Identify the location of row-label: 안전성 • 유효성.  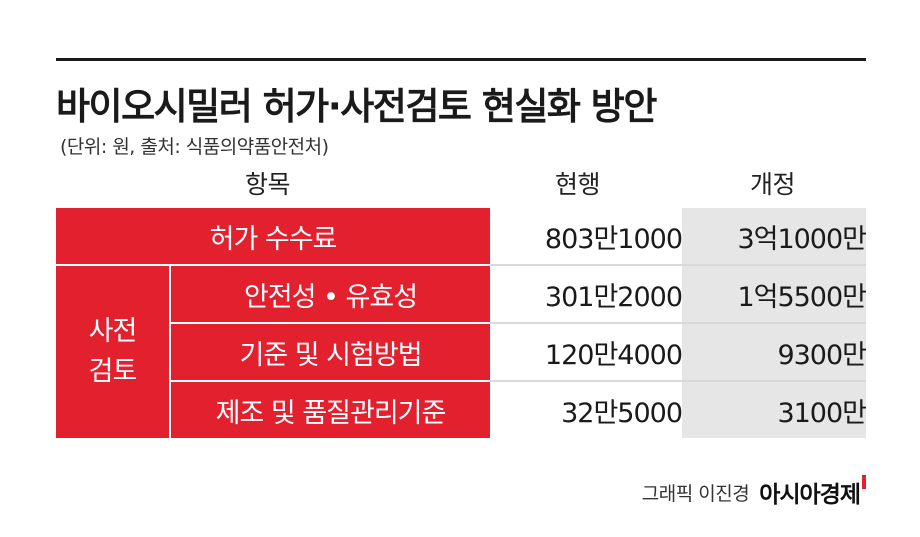
(330, 293).